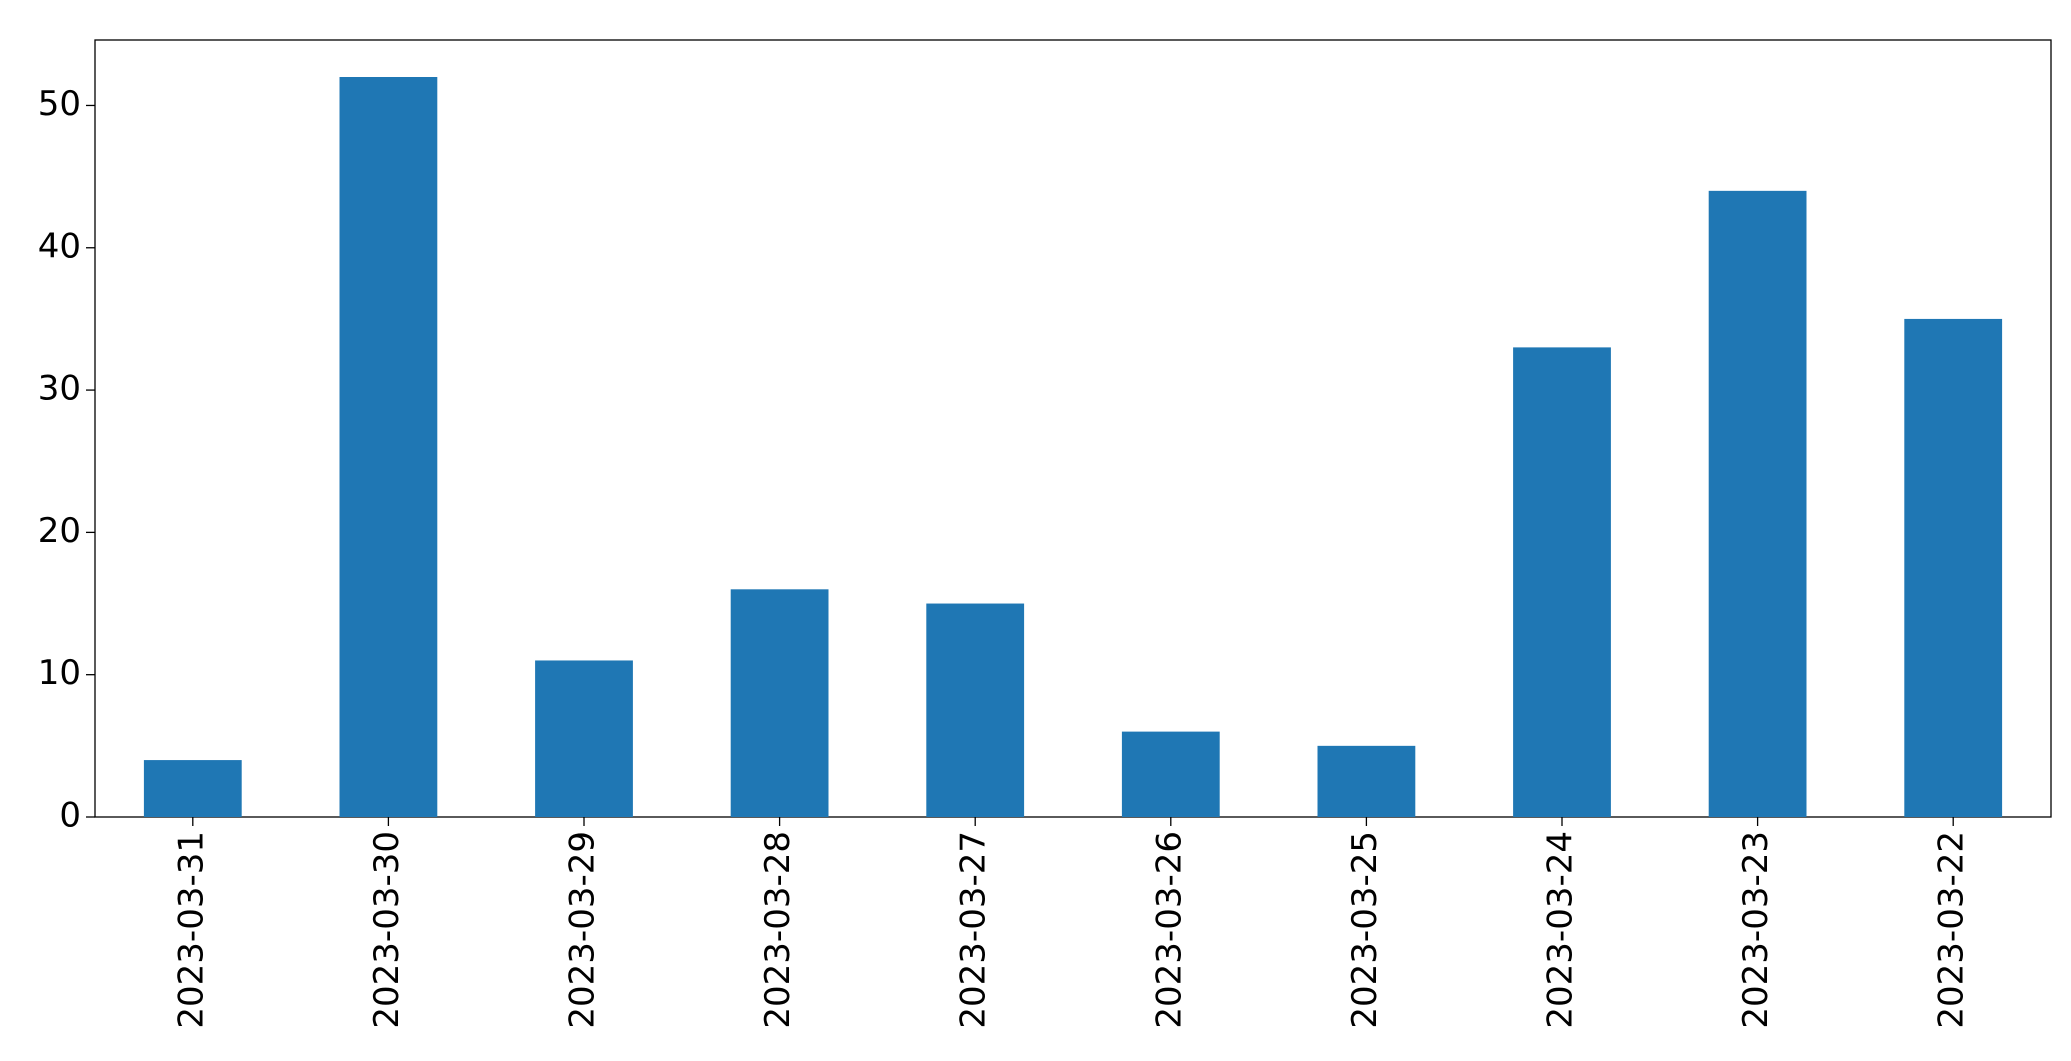  What do you see at coordinates (1169, 930) in the screenshot?
I see `x-tick-label: 2023-03-26` at bounding box center [1169, 930].